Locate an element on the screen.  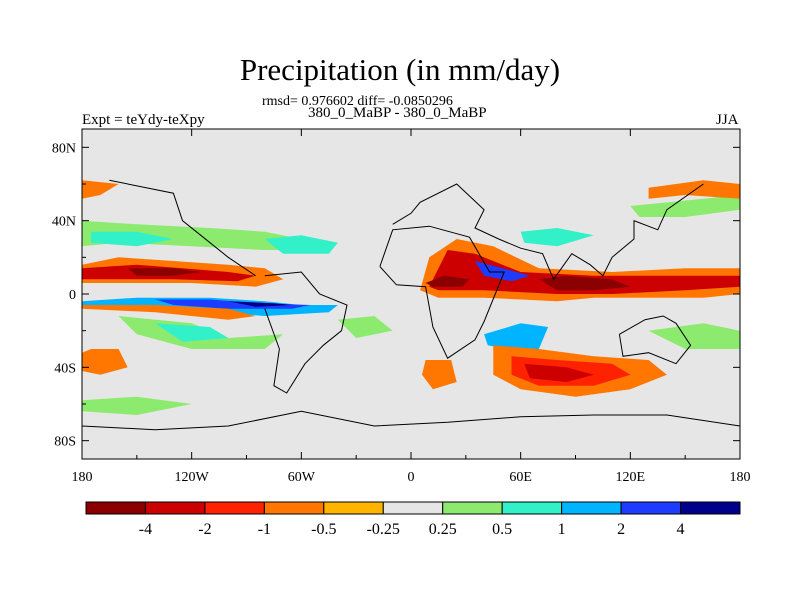
colorbar-label: -0.25 is located at coordinates (383, 529).